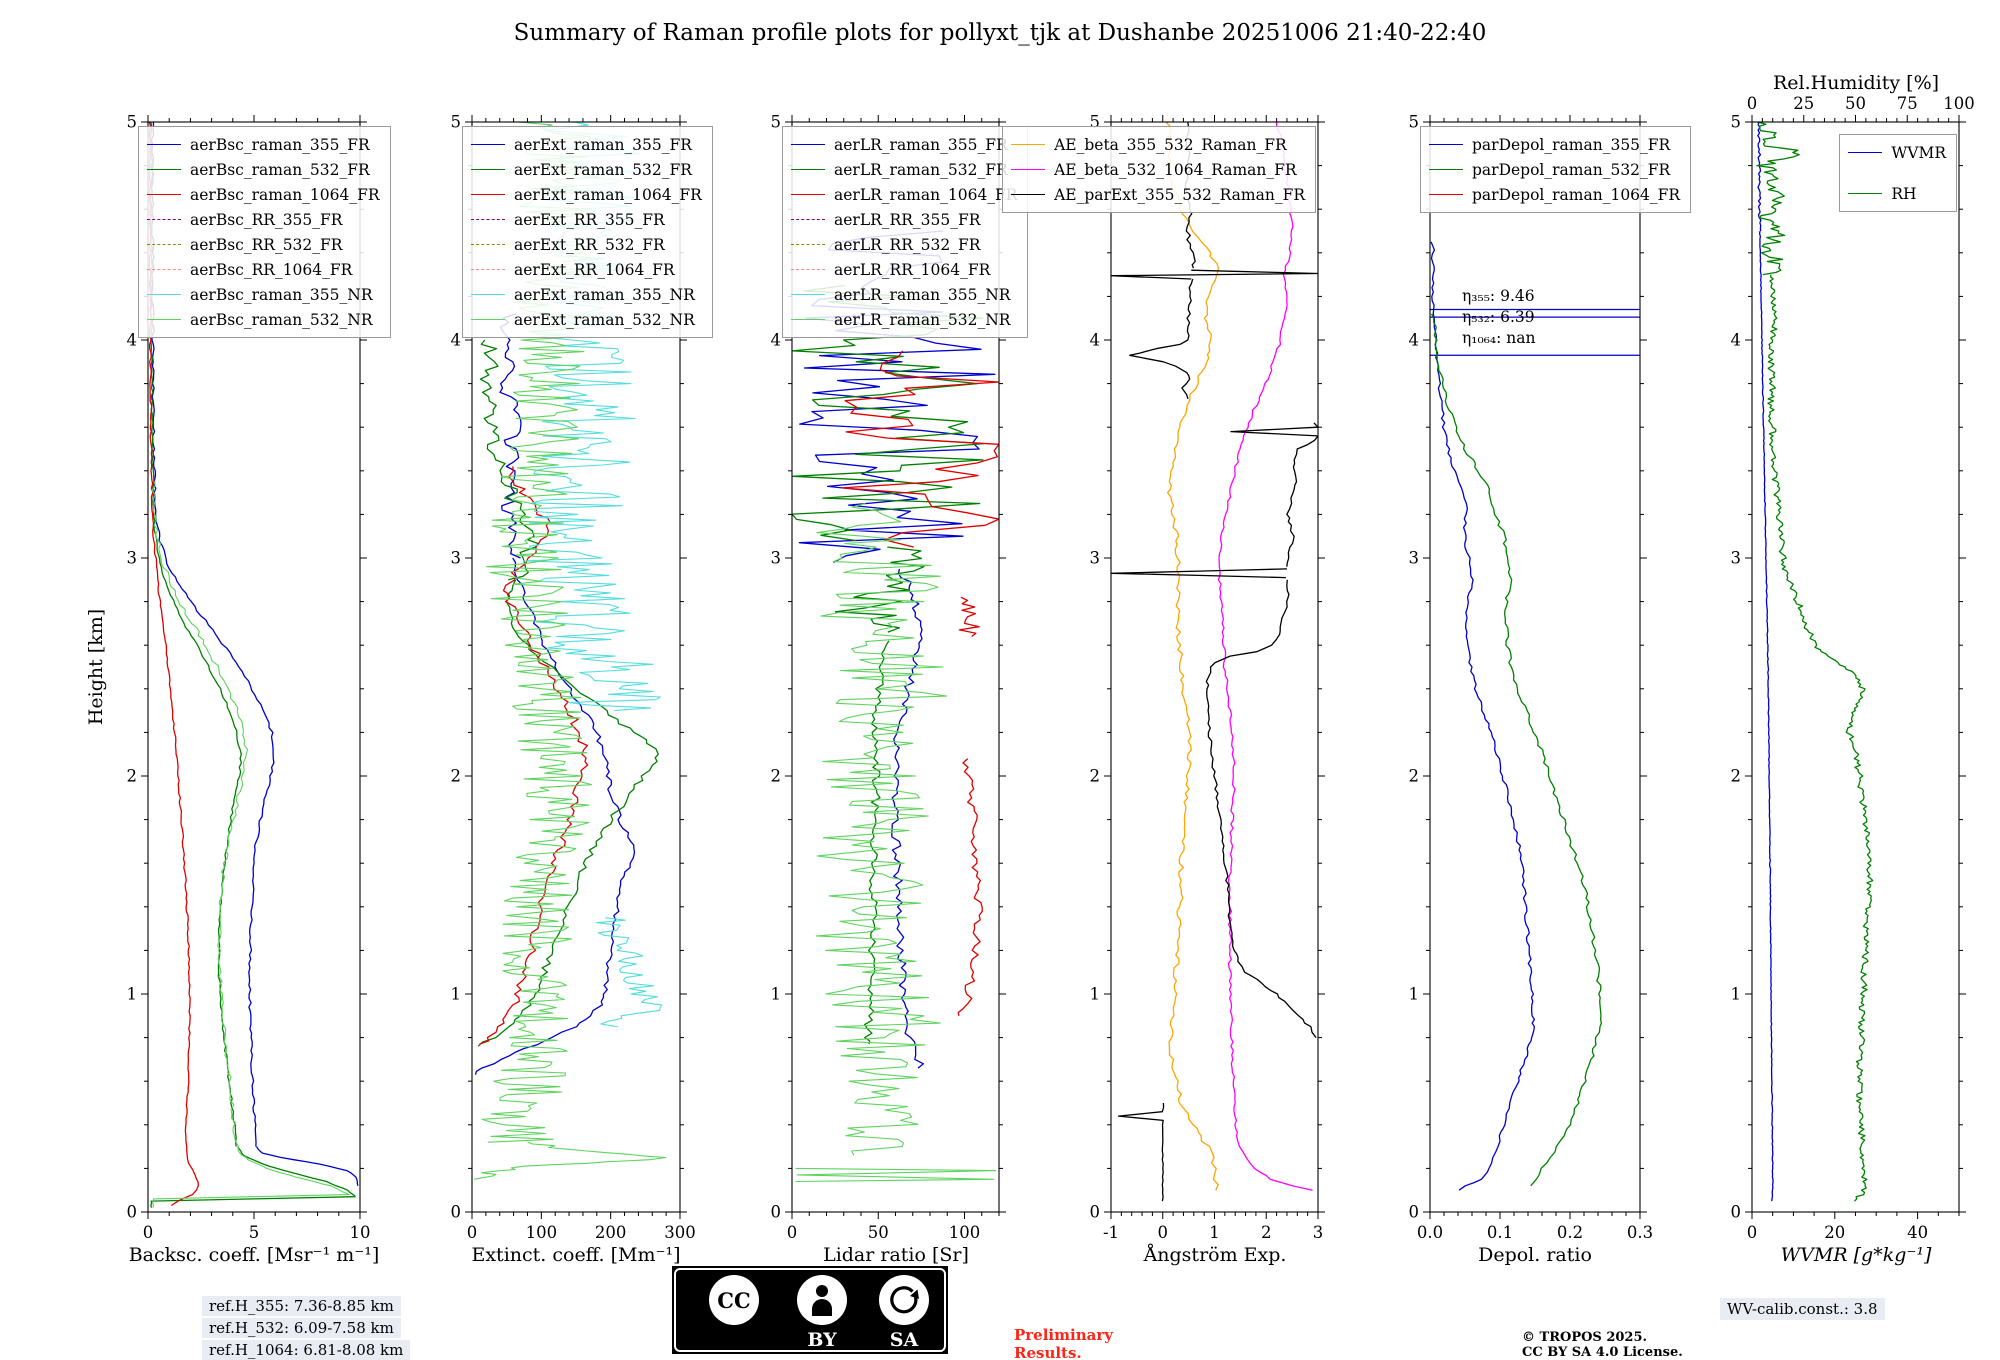 The image size is (2000, 1360). I want to click on by-label: BY, so click(822, 1340).